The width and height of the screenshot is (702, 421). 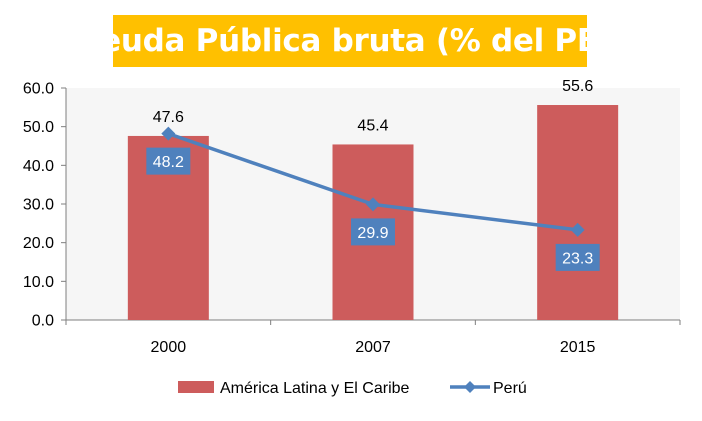 I want to click on legend: América Latina y El Caribe Perú, so click(x=352, y=388).